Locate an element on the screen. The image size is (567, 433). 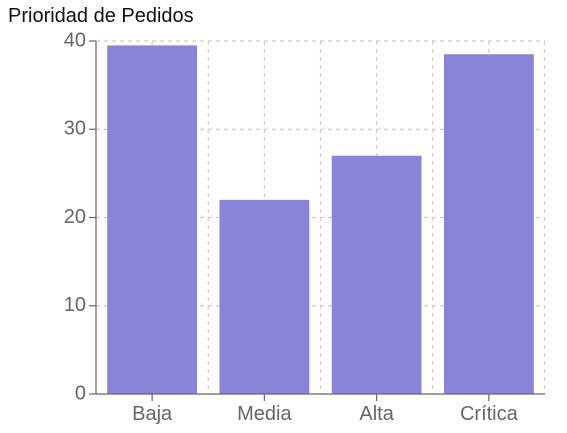
bar-baja is located at coordinates (152, 219).